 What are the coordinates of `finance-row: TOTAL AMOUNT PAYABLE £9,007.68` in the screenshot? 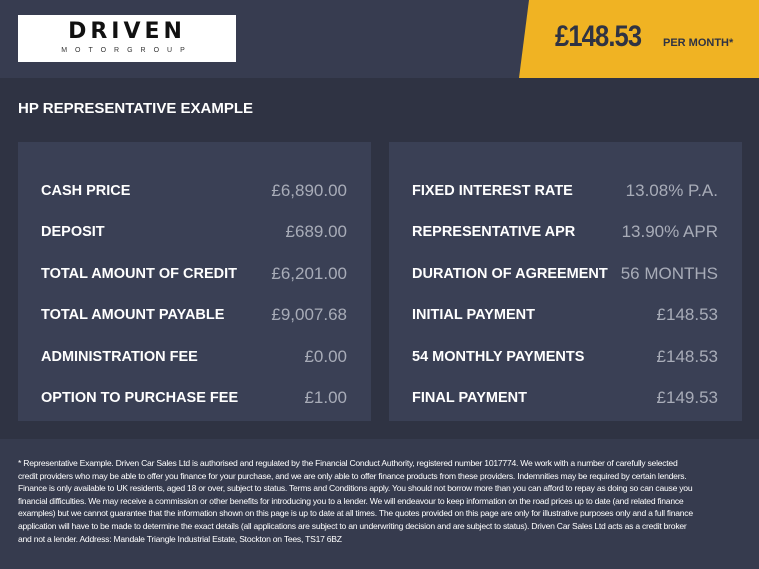 It's located at (194, 316).